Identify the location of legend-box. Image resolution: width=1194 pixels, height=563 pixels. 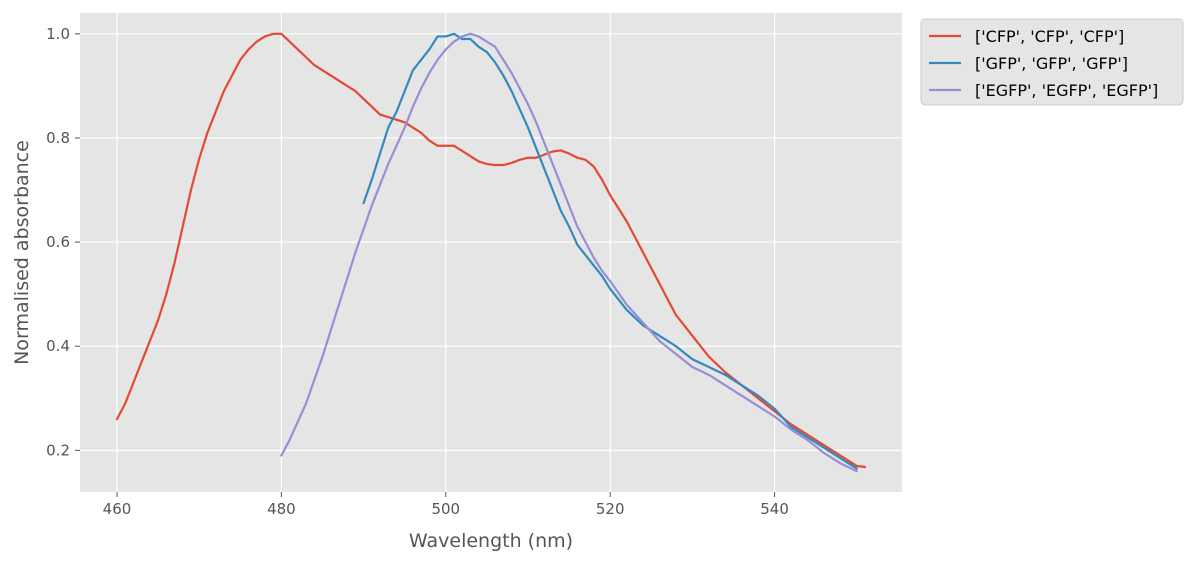
(1052, 62).